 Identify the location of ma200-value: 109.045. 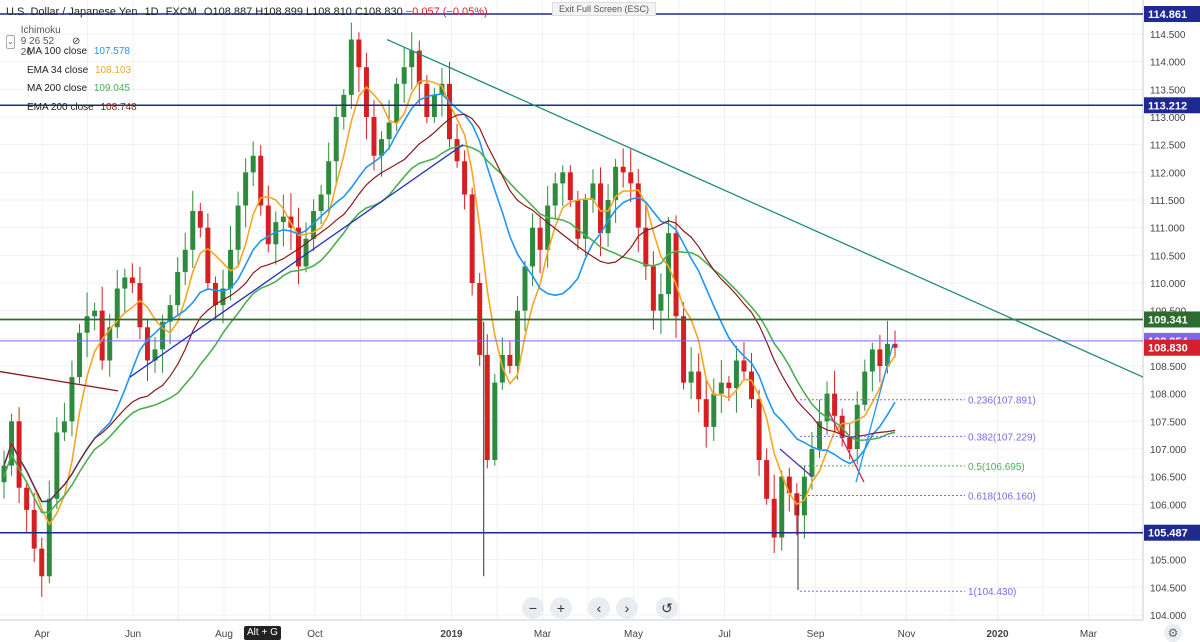
(111, 88).